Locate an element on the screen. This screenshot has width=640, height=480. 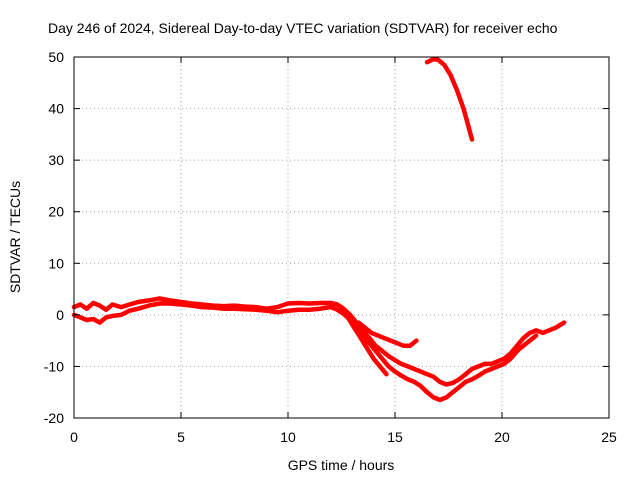
x-axis-label: GPS time / hours is located at coordinates (341, 465).